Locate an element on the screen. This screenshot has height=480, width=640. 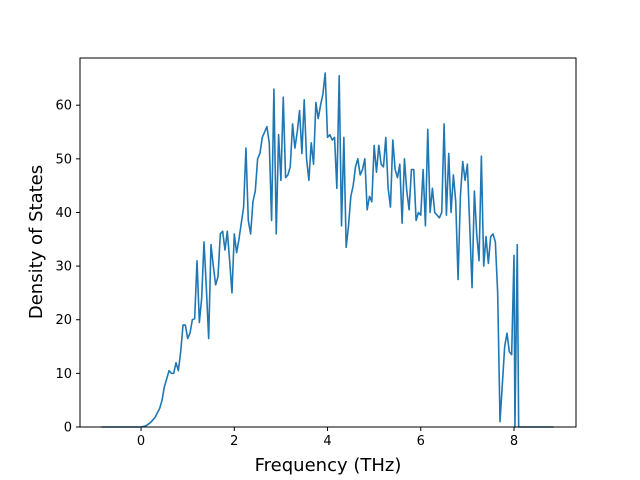
y-tick-label: 10 is located at coordinates (63, 374).